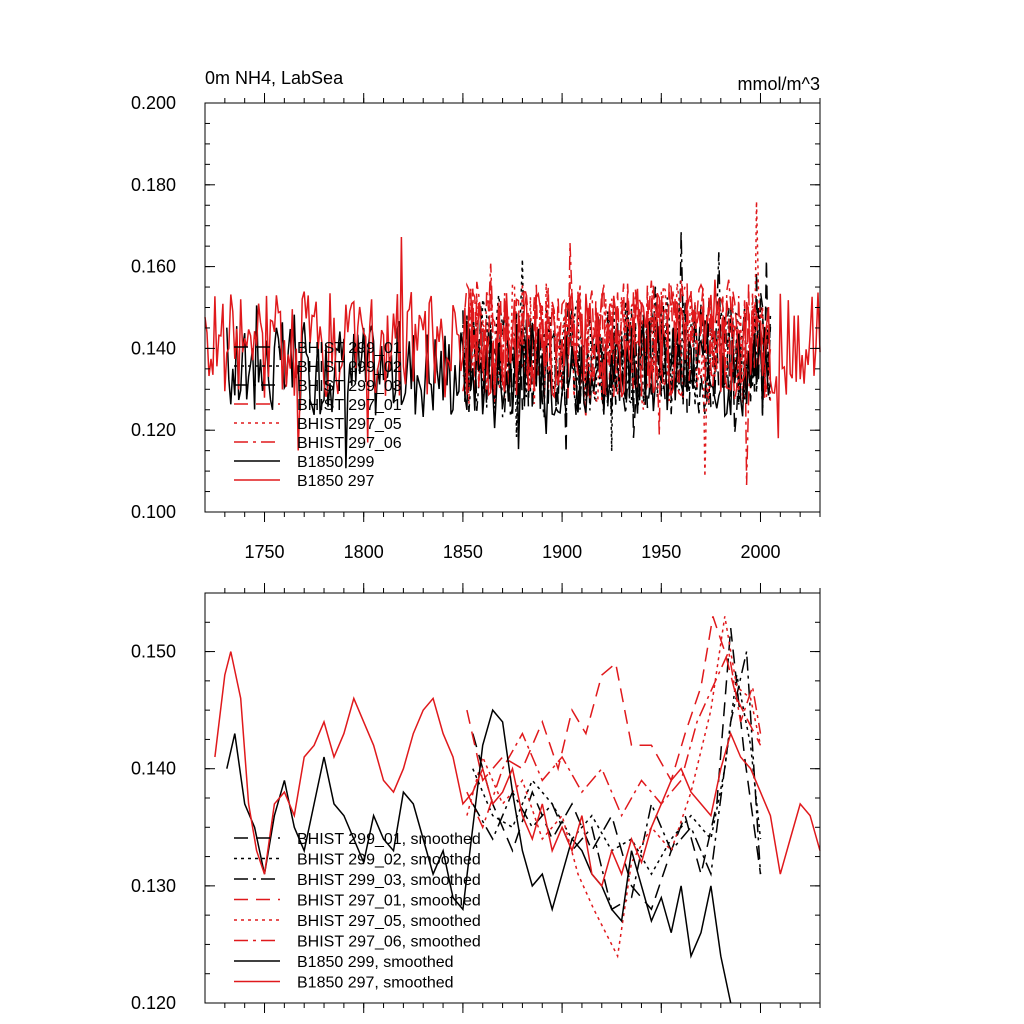 This screenshot has height=1024, width=1024. I want to click on legend-label: BHIST 299_03, so click(349, 386).